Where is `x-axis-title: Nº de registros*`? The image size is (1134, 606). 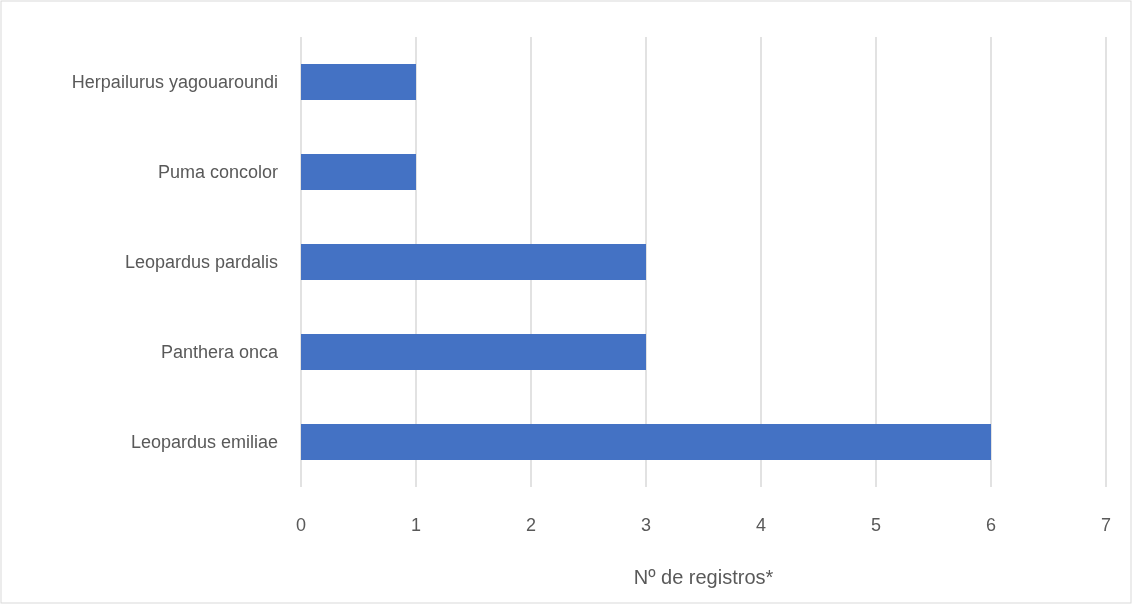
x-axis-title: Nº de registros* is located at coordinates (703, 577).